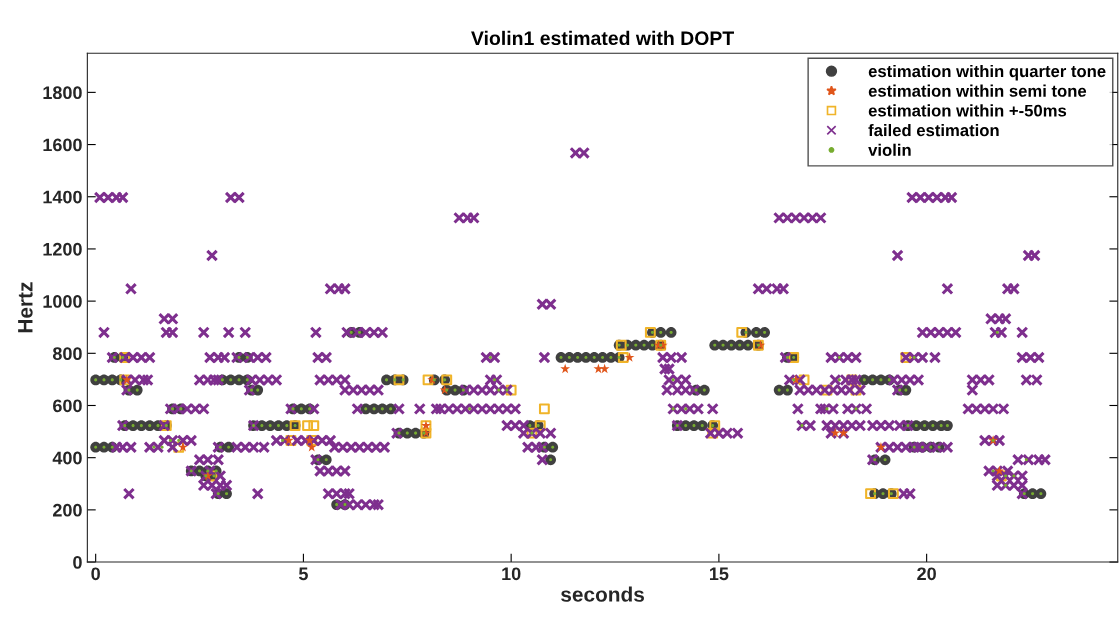 Image resolution: width=1120 pixels, height=619 pixels. Describe the element at coordinates (62, 197) in the screenshot. I see `y-tick-label: 1400` at that location.